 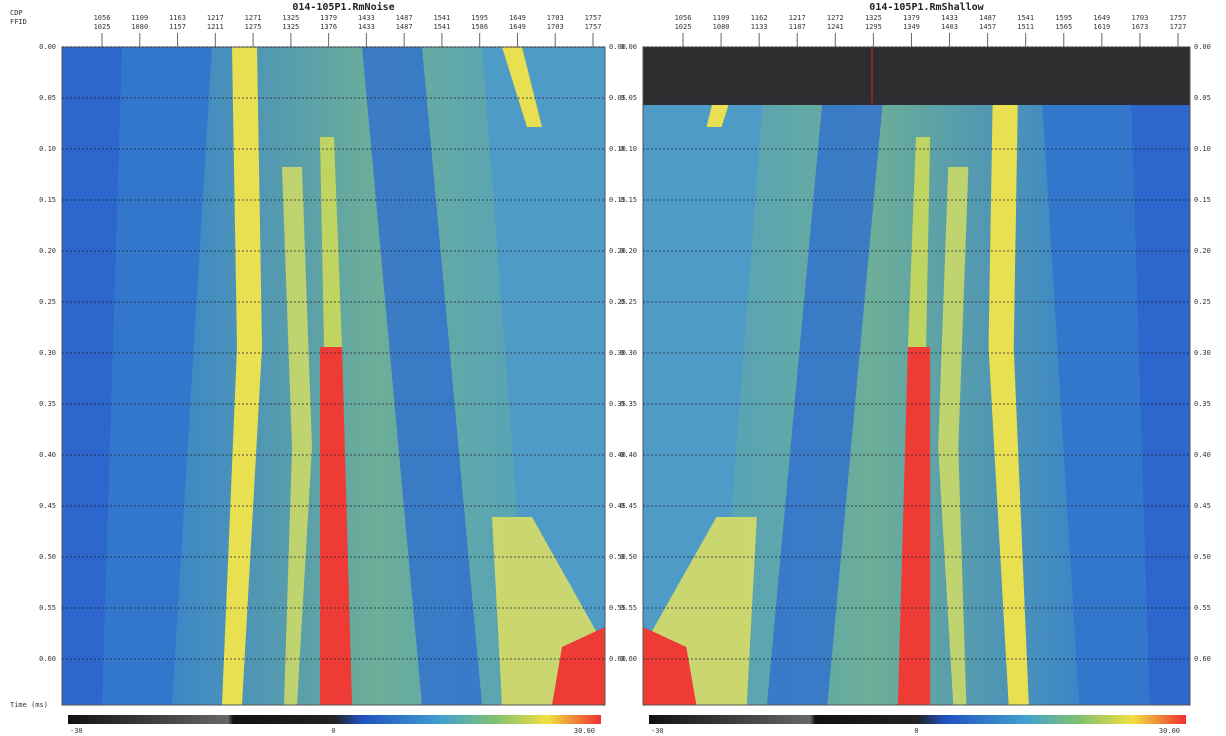 I want to click on ffid-tick-label: 1187, so click(x=797, y=27).